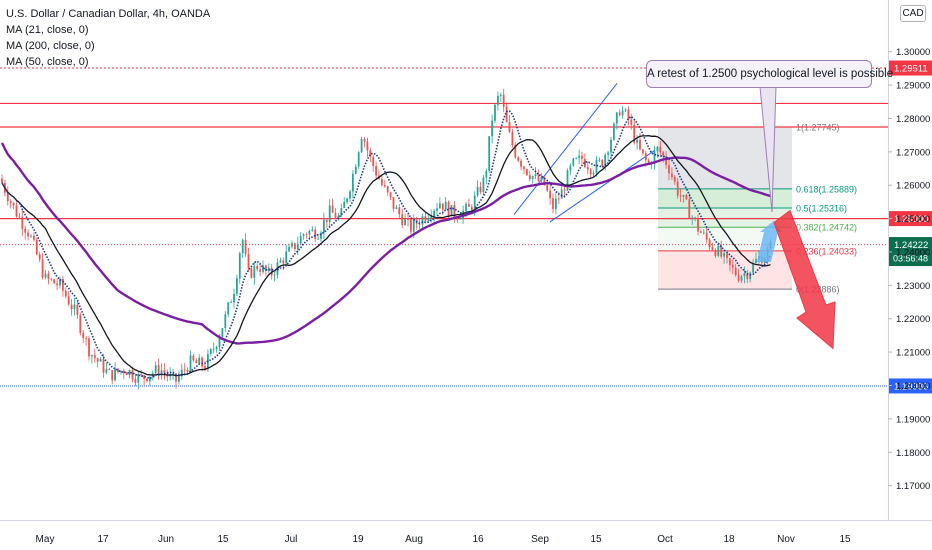 The width and height of the screenshot is (932, 550). I want to click on price-tick-label: 1.17000, so click(913, 486).